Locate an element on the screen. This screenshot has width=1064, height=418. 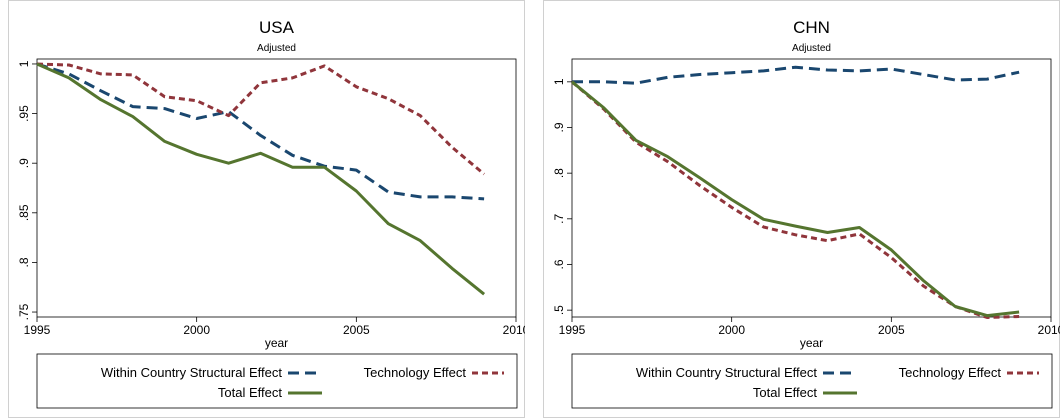
chart-title: CHN is located at coordinates (811, 27).